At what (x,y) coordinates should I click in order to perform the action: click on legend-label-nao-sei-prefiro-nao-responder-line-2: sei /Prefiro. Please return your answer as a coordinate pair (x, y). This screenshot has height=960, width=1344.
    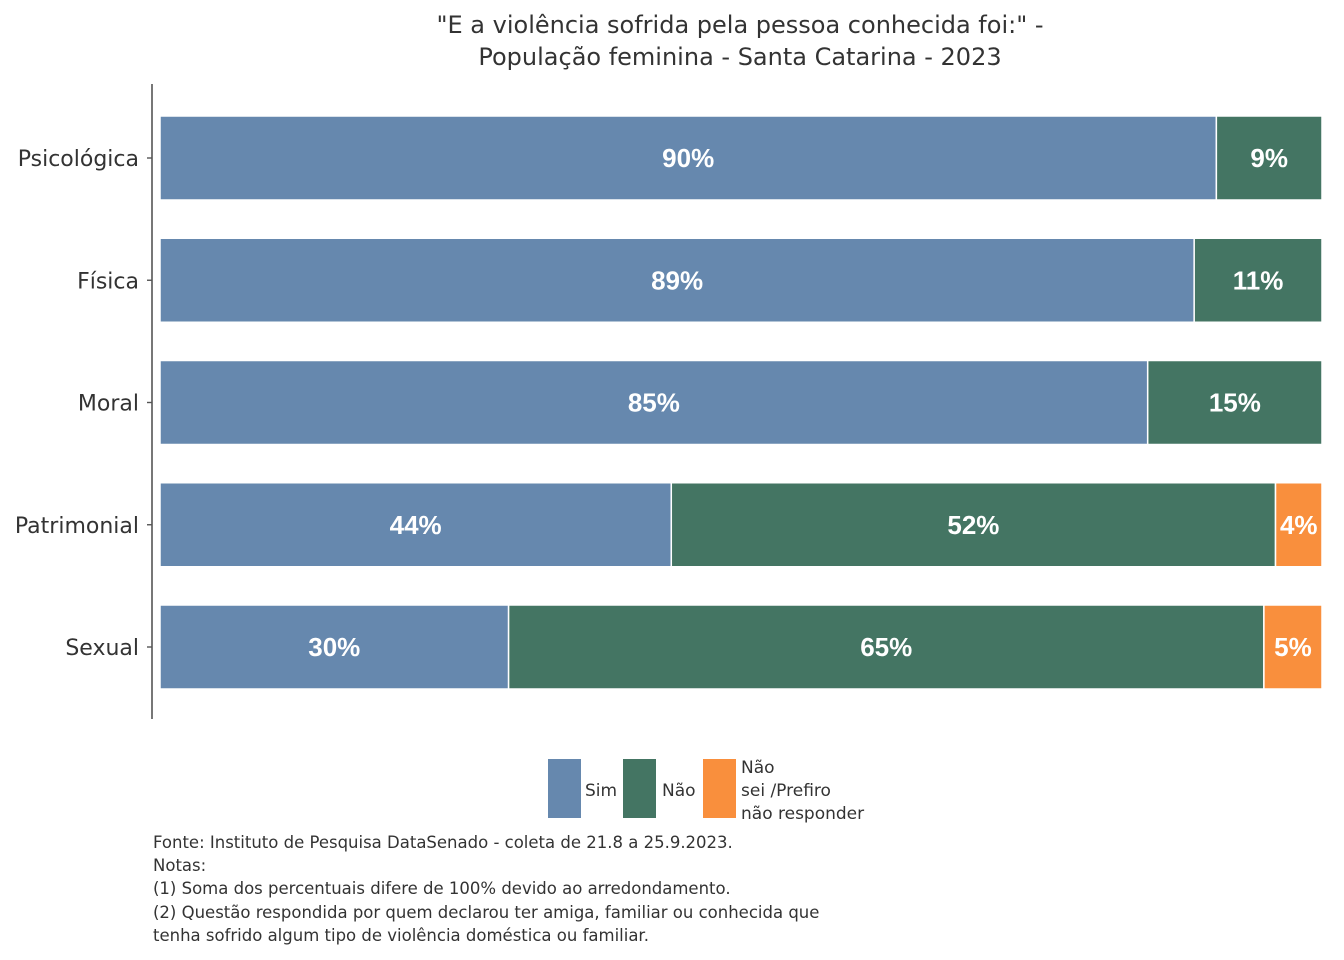
    Looking at the image, I should click on (786, 791).